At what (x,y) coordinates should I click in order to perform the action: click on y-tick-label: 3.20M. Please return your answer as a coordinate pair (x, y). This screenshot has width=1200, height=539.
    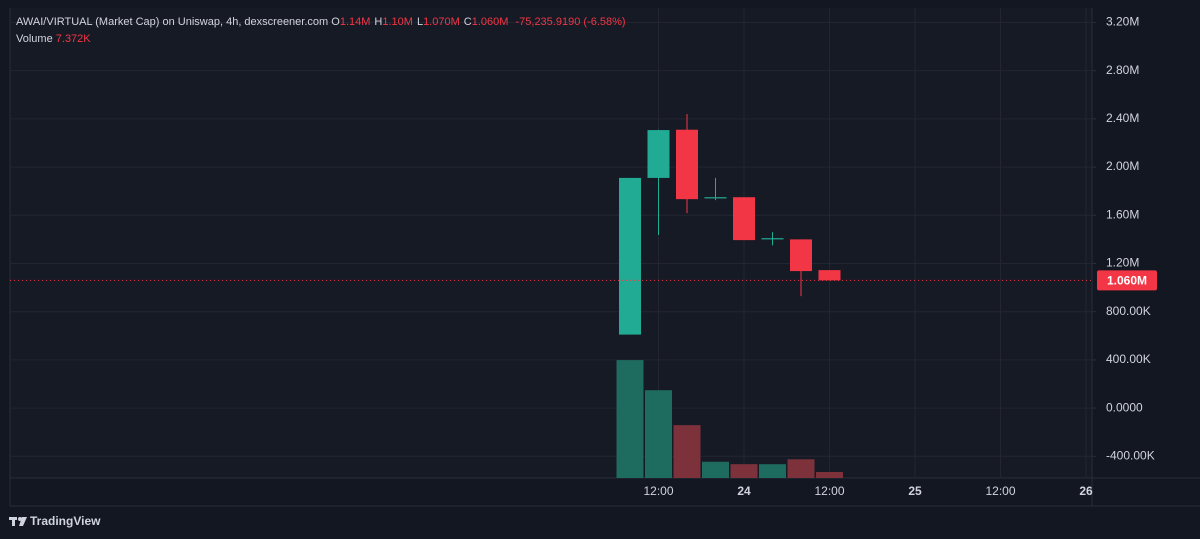
    Looking at the image, I should click on (1122, 22).